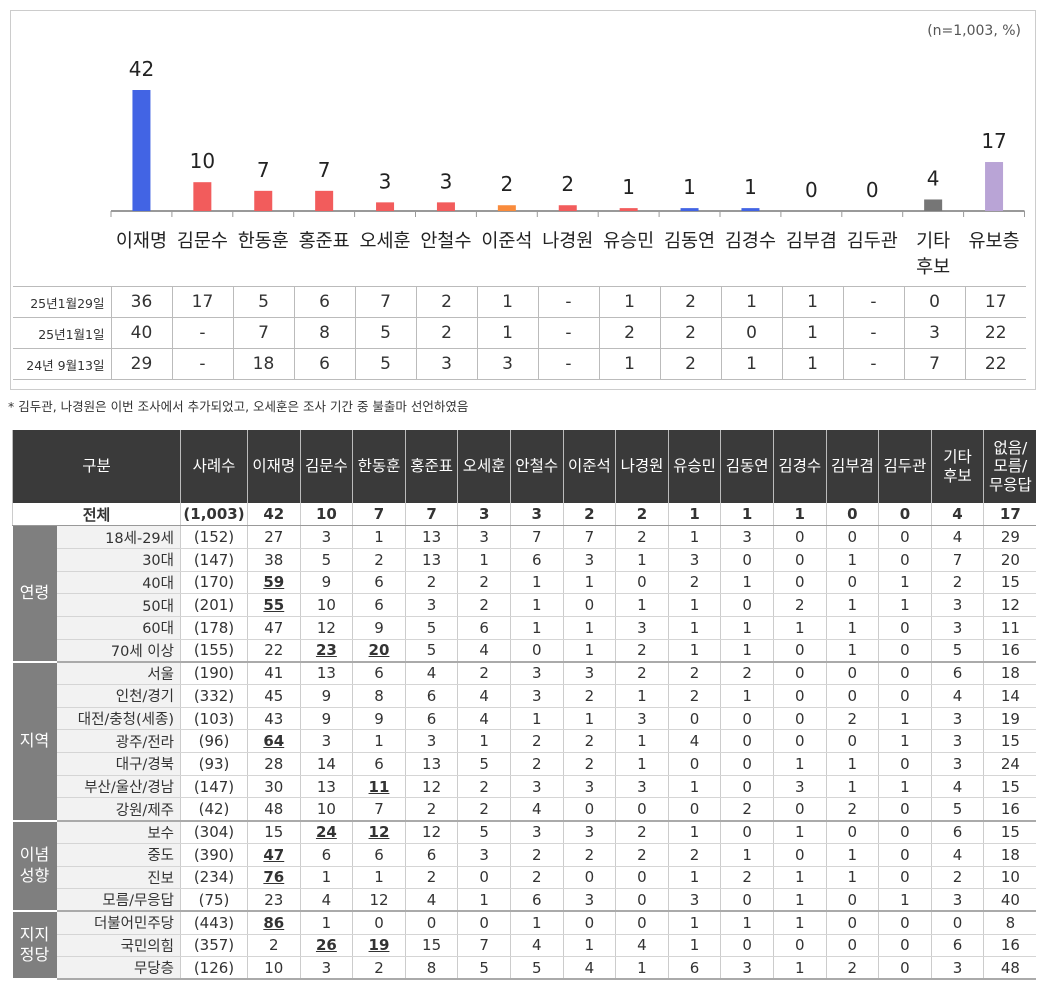  I want to click on cell-value: 10, so click(1010, 877).